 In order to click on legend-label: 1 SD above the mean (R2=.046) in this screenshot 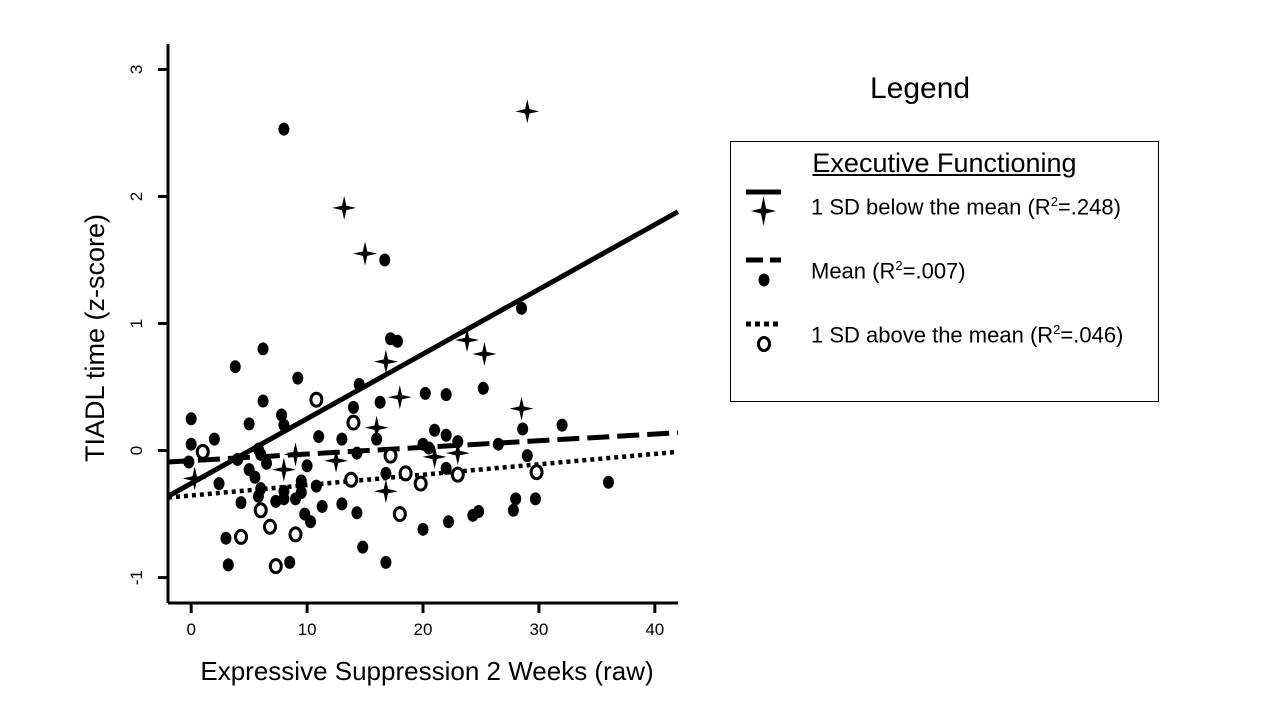, I will do `click(967, 335)`.